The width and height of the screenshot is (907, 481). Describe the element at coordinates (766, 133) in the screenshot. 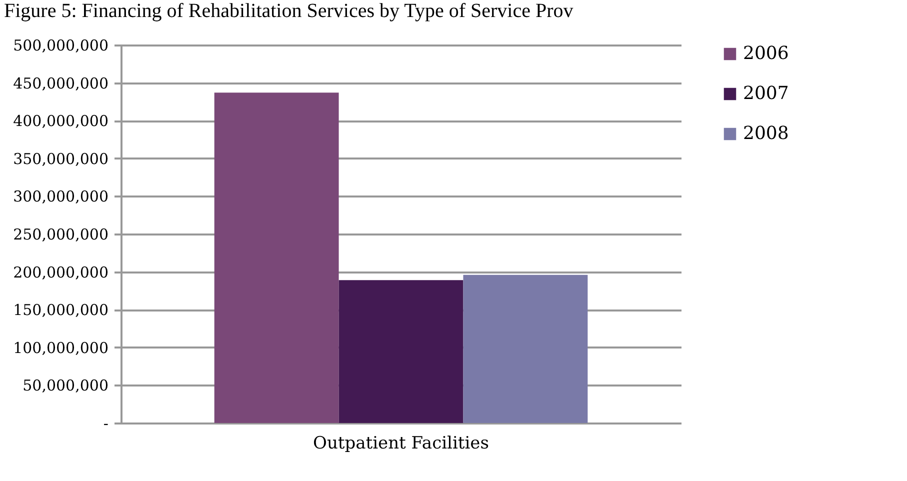

I see `legend-label: 2008` at that location.